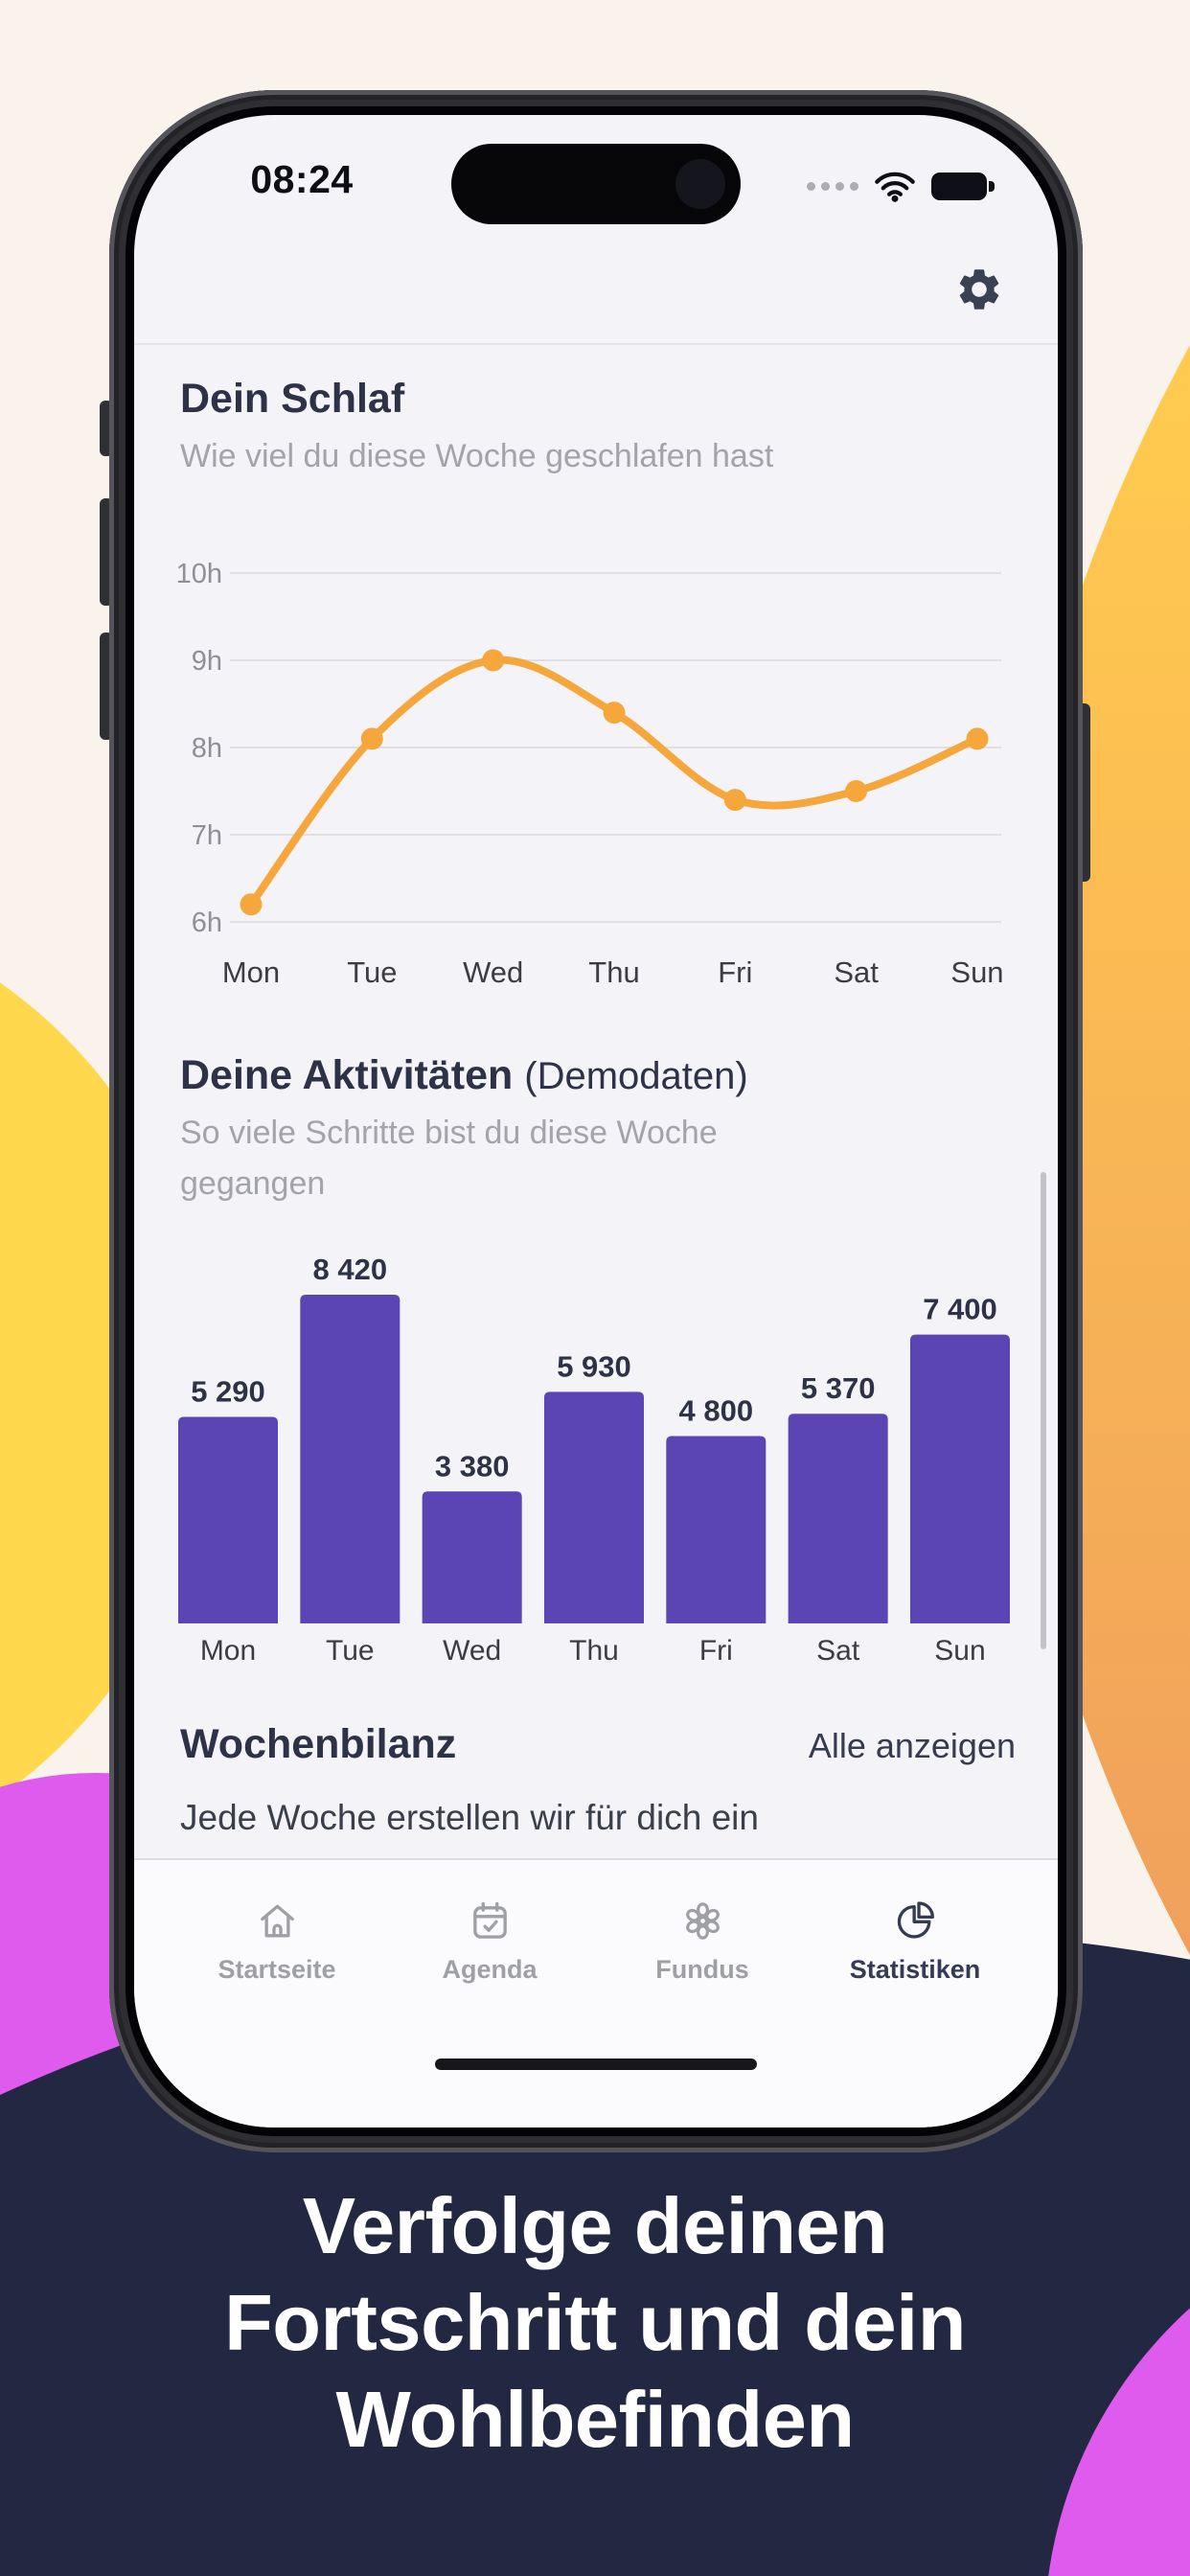 The width and height of the screenshot is (1190, 2576). I want to click on status-icons, so click(901, 186).